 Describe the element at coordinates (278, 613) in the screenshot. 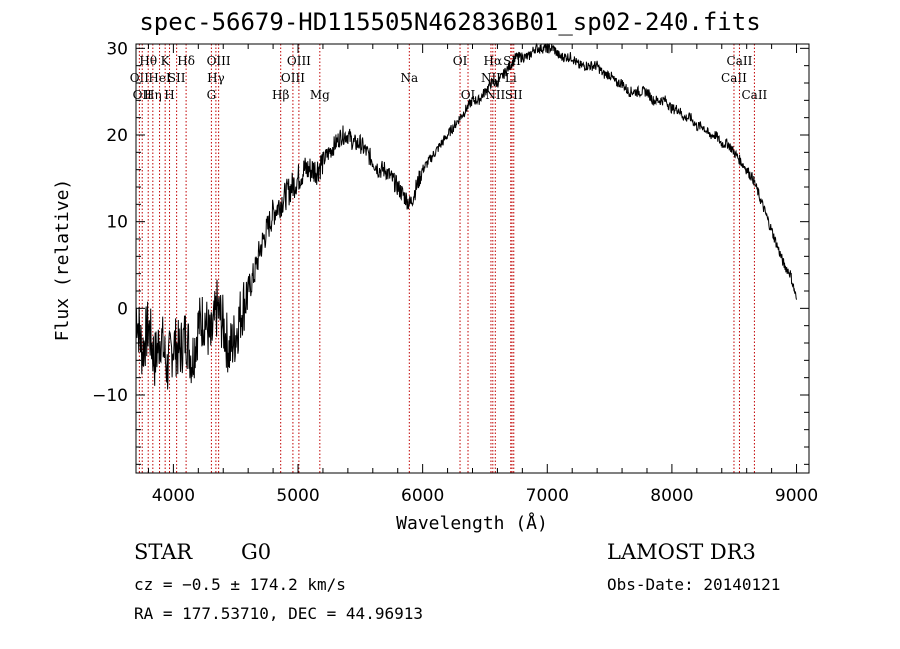

I see `coordinates: RA = 177.53710, DEC = 44.96913` at that location.